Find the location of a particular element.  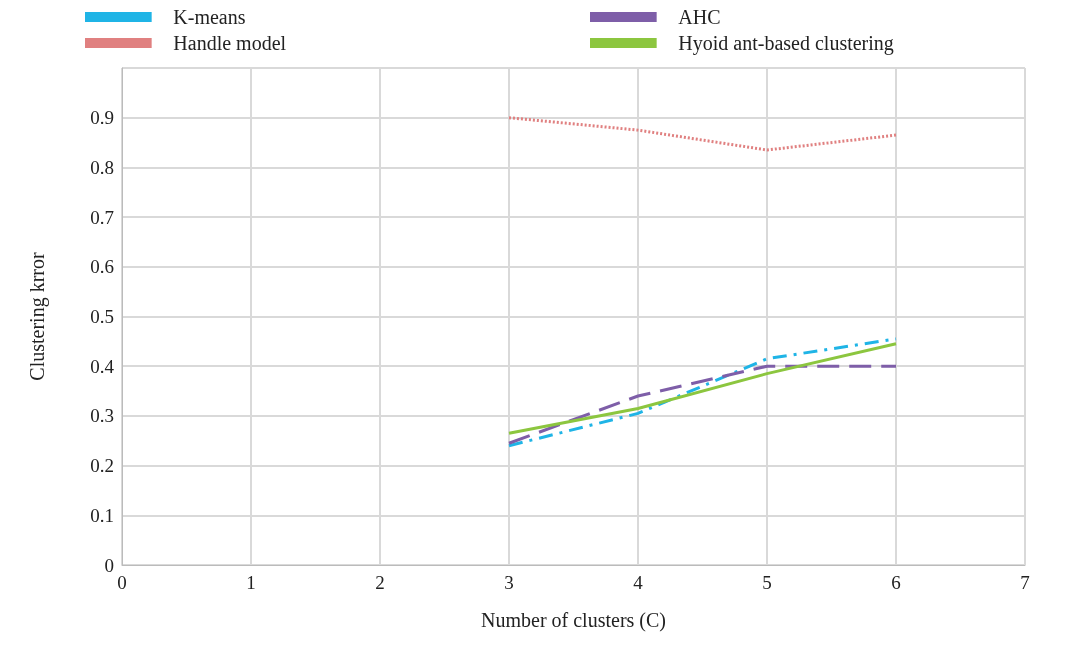

x-tick-label: 2 is located at coordinates (380, 582).